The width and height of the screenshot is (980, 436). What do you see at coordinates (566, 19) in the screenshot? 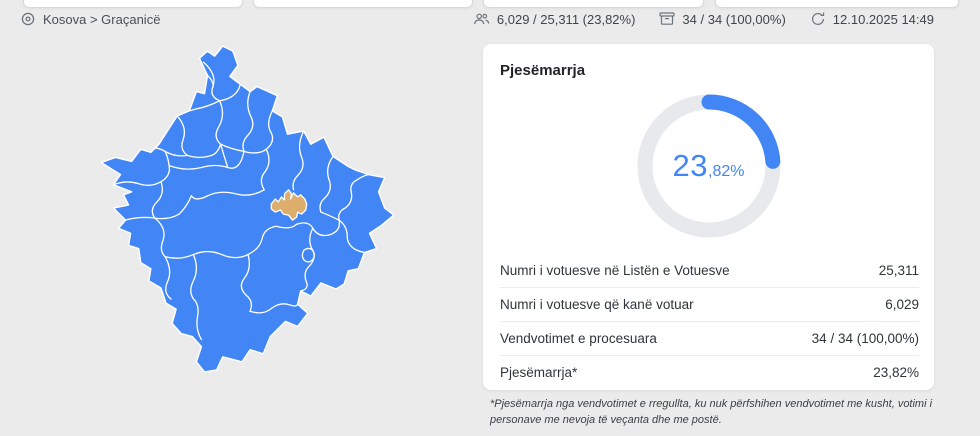
I see `voters-stat-text: 6,029 / 25,311 (23,82%)` at bounding box center [566, 19].